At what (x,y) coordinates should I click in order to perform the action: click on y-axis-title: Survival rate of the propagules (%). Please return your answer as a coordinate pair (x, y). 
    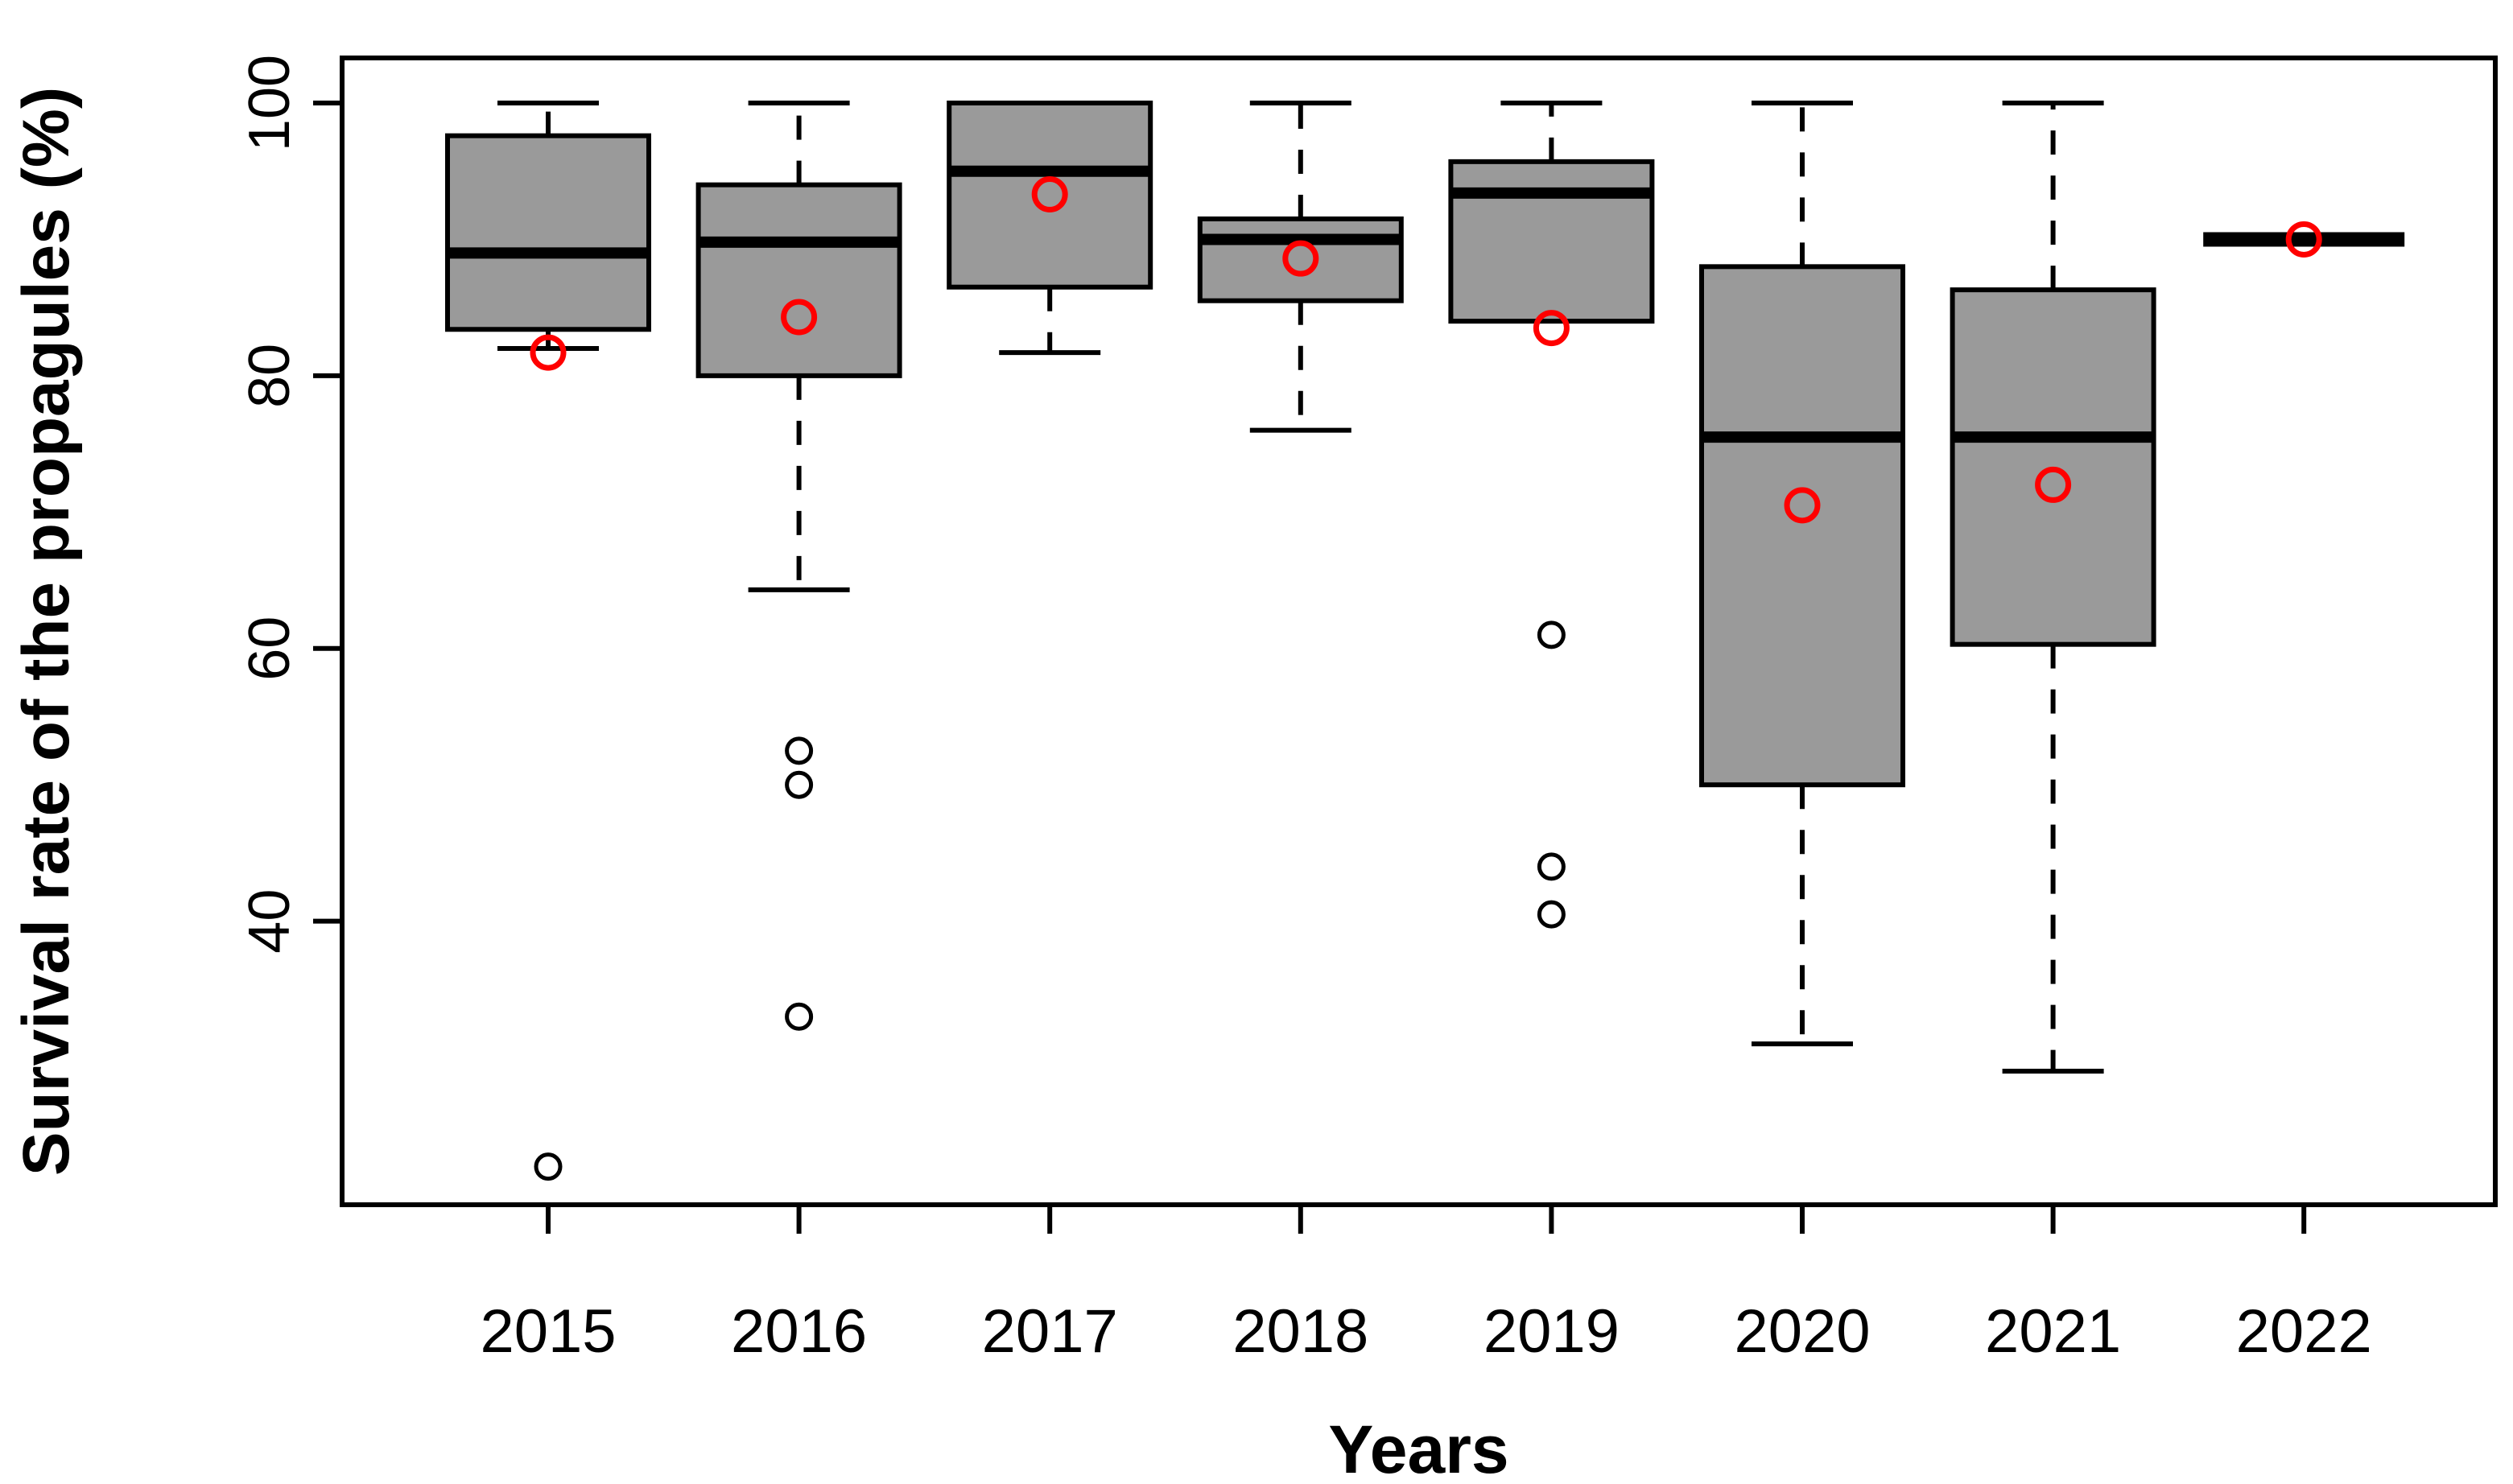
    Looking at the image, I should click on (46, 631).